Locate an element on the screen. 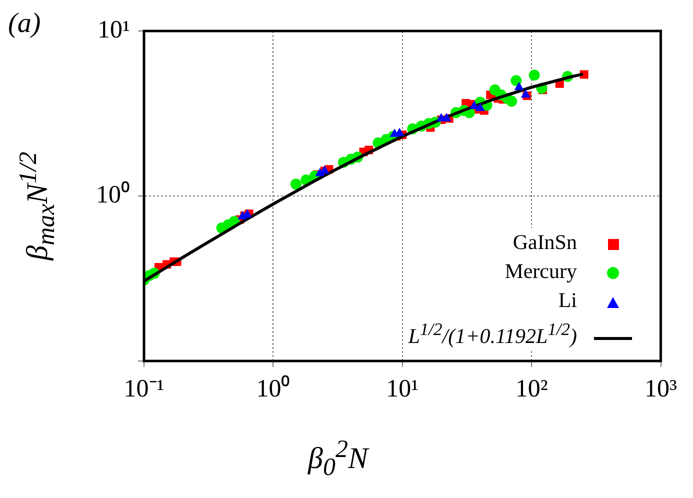 This screenshot has height=498, width=693. x-tick-label: 10² is located at coordinates (531, 389).